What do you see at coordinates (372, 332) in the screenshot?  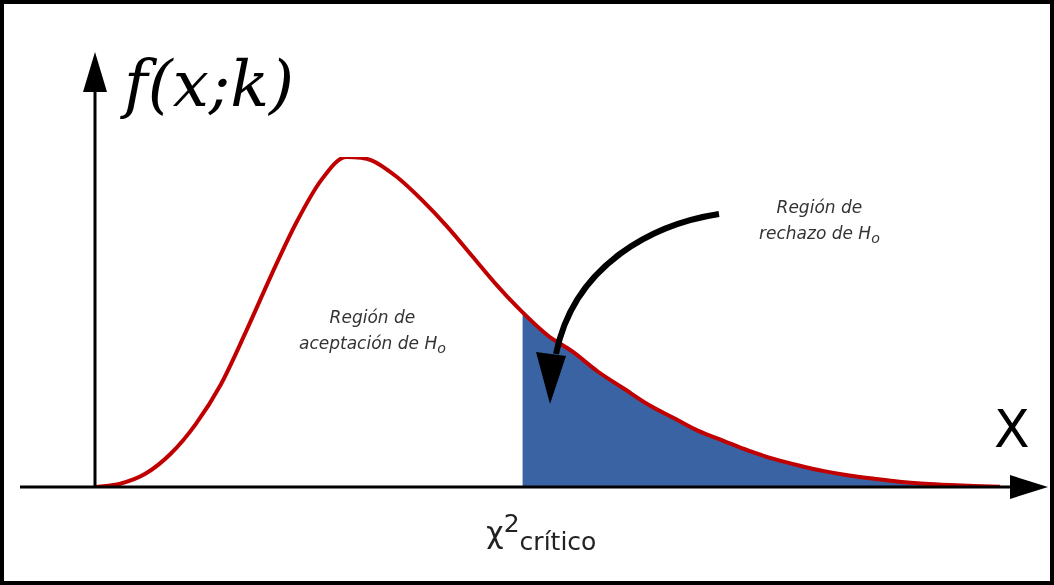 I see `annotation: Región de aceptación de H$_{o}$` at bounding box center [372, 332].